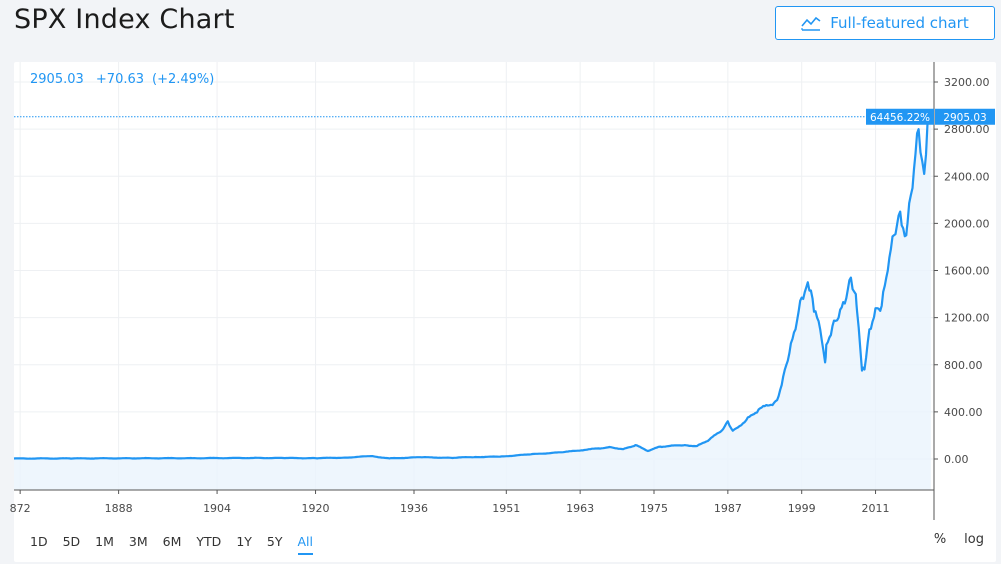 This screenshot has height=564, width=1001. What do you see at coordinates (183, 79) in the screenshot?
I see `quote-change-pct: (+2.49%)` at bounding box center [183, 79].